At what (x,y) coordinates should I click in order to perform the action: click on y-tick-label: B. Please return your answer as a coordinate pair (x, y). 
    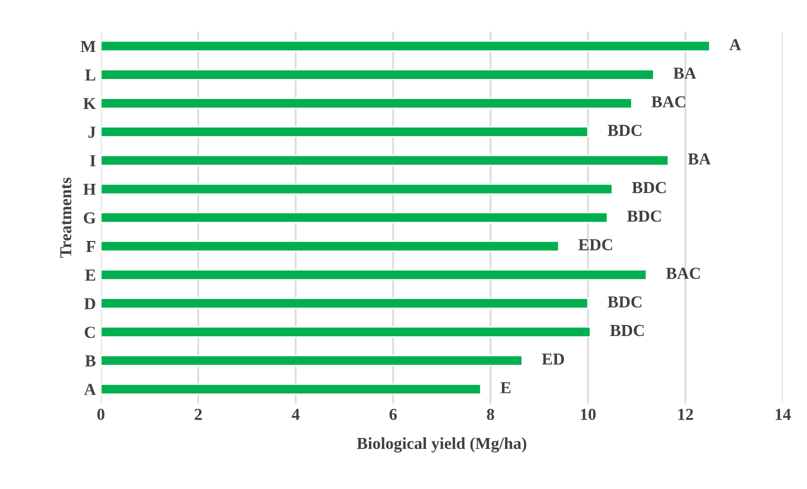
    Looking at the image, I should click on (90, 360).